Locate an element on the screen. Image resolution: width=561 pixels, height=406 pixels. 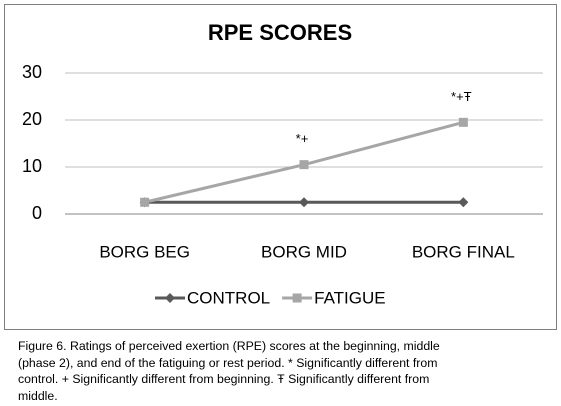
y-tick-label: 0 is located at coordinates (37, 213).